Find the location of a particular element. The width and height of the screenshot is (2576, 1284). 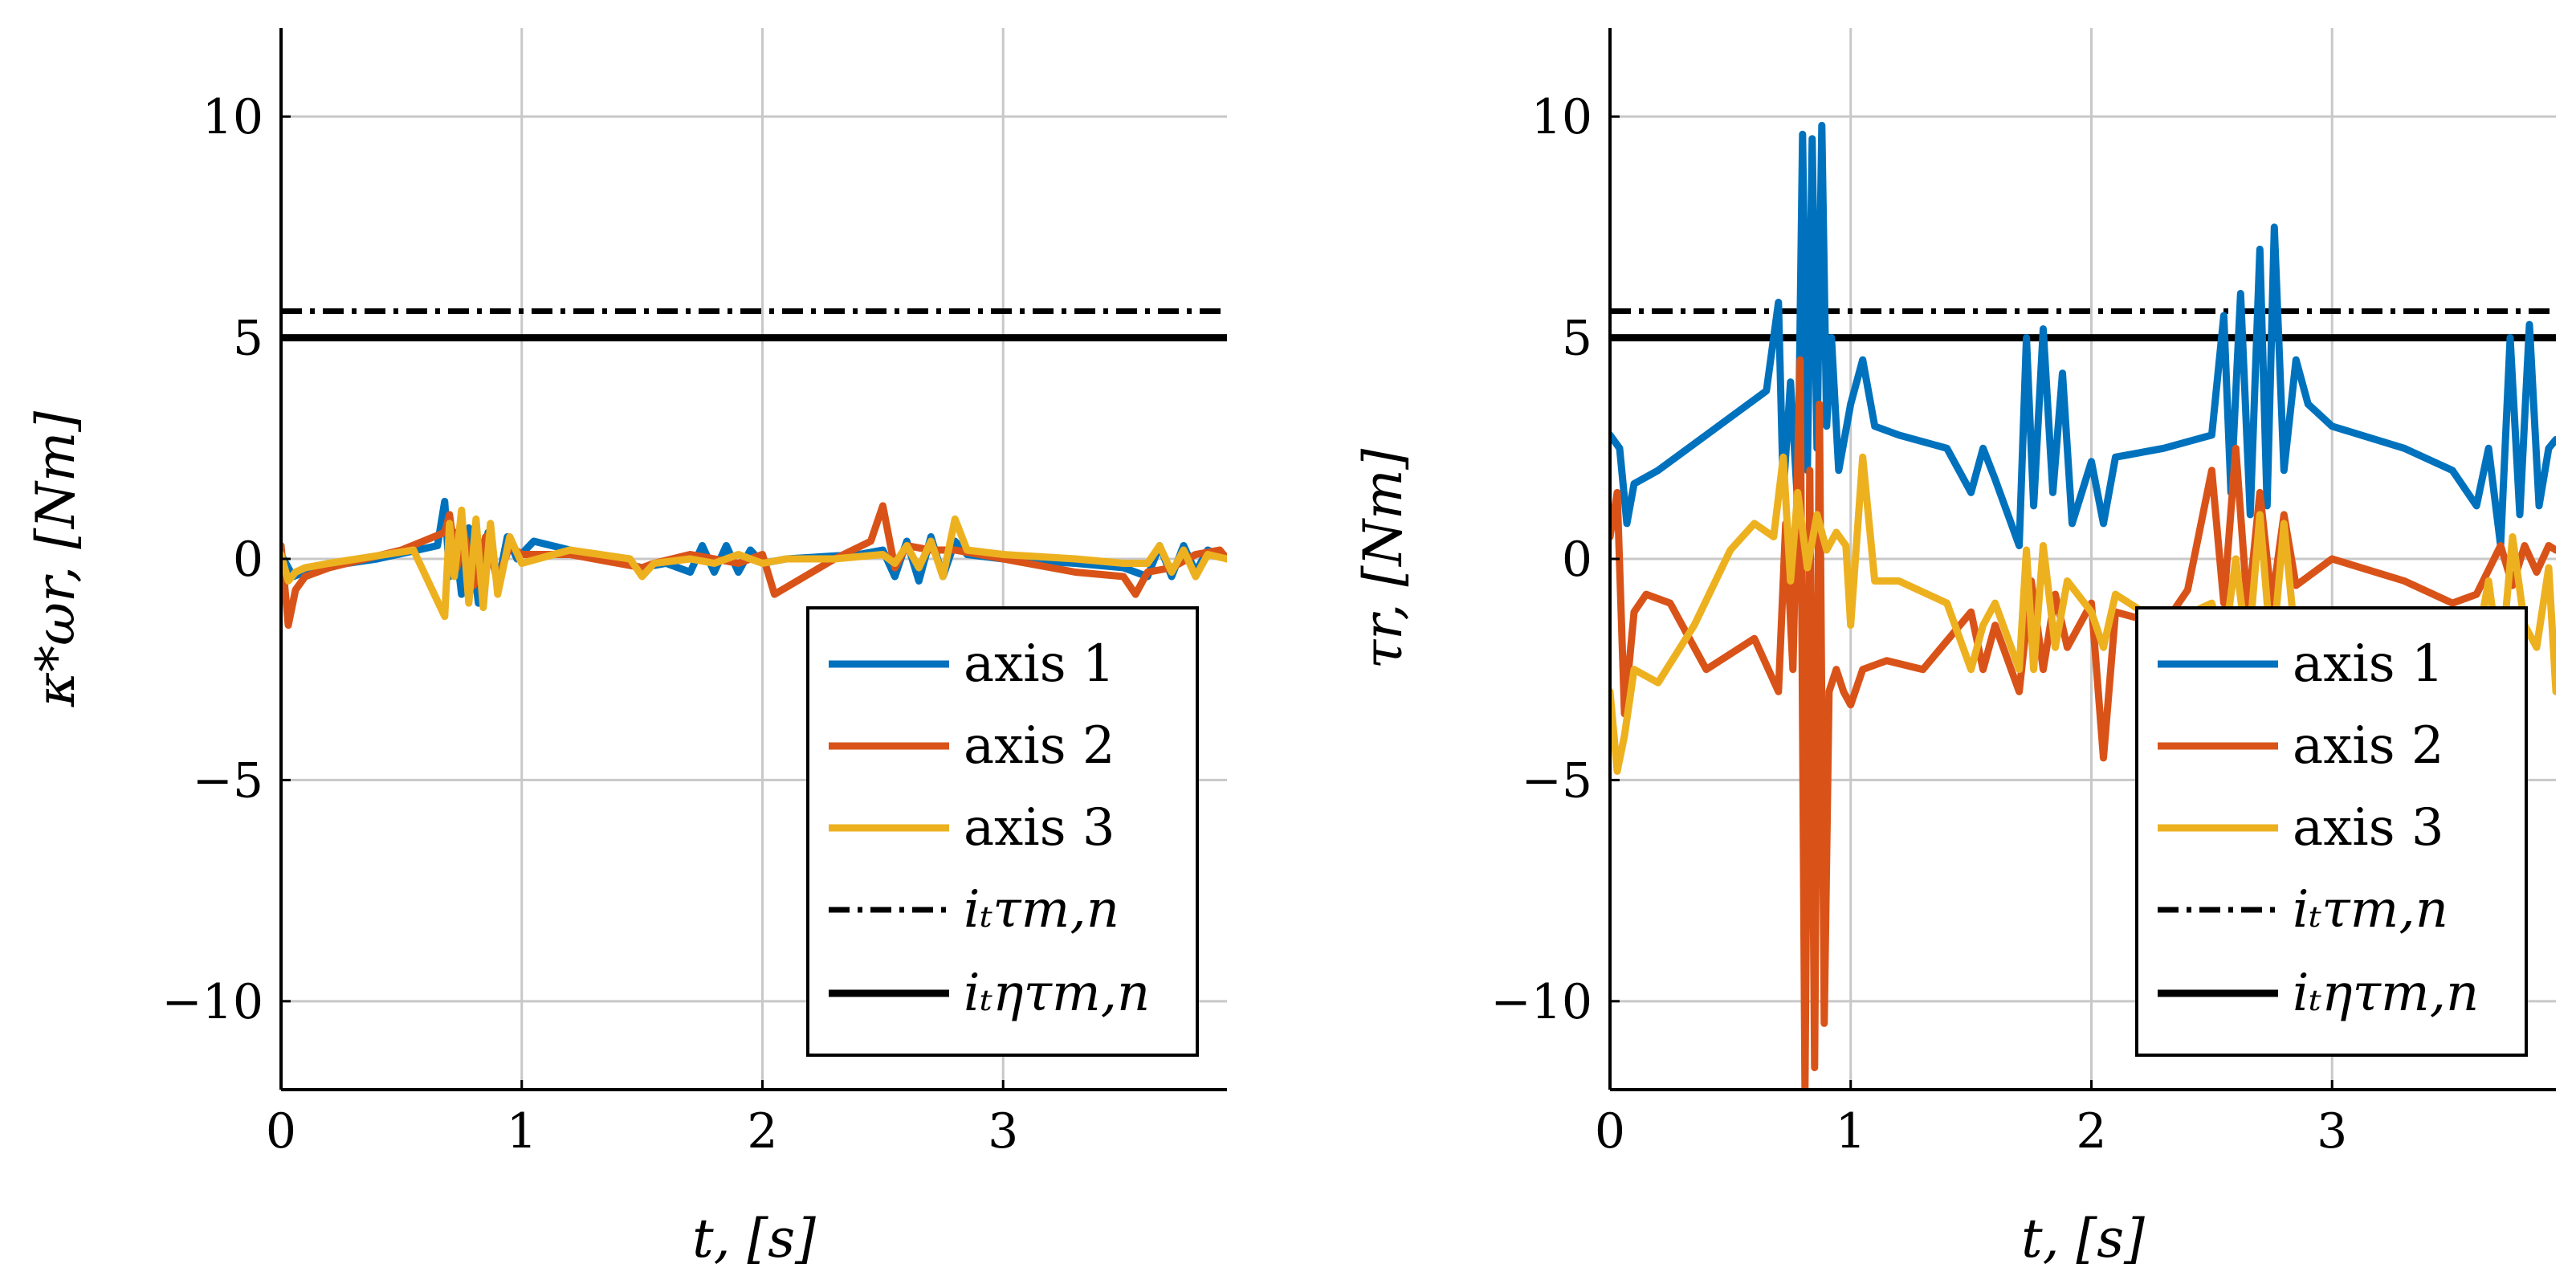

right-y-axis-label: τr, [Nm] is located at coordinates (1383, 558).